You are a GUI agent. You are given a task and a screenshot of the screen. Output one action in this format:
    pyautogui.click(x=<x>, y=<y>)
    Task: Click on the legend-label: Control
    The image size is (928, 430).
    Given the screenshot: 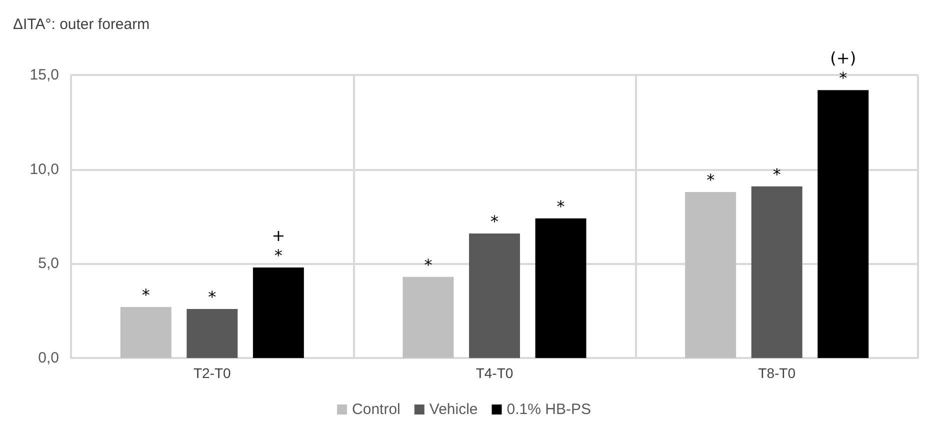 What is the action you would take?
    pyautogui.click(x=376, y=409)
    